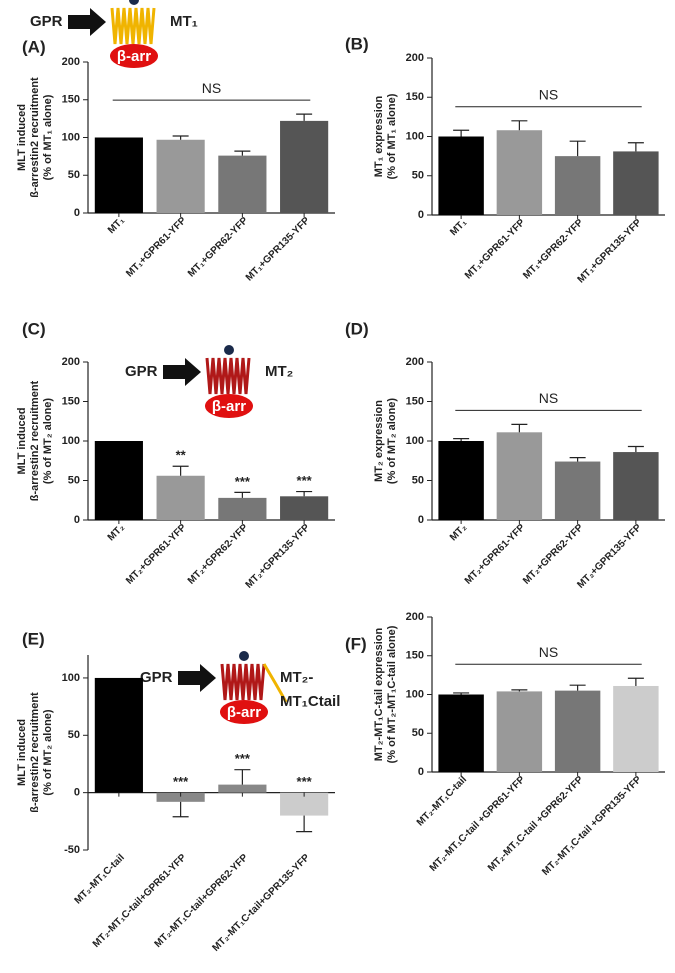  What do you see at coordinates (34, 328) in the screenshot?
I see `panel-label: (C)` at bounding box center [34, 328].